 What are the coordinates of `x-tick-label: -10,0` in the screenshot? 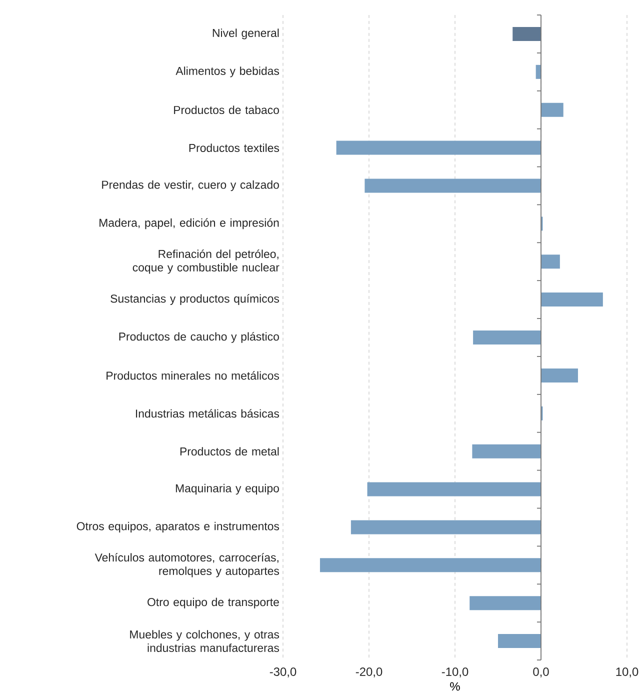 It's located at (455, 673).